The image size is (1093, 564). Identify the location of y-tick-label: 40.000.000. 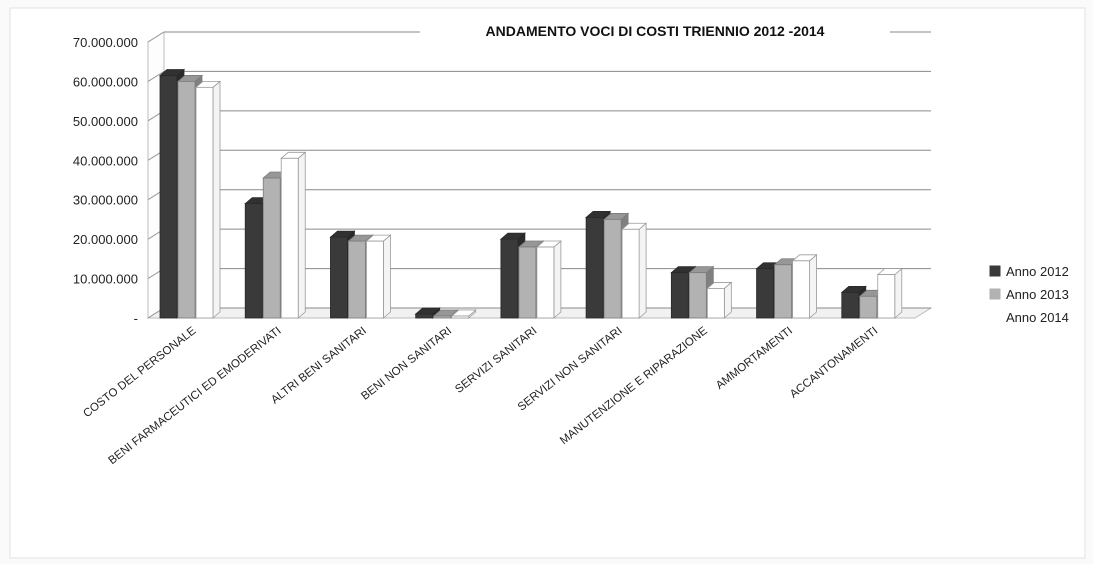
(105, 160).